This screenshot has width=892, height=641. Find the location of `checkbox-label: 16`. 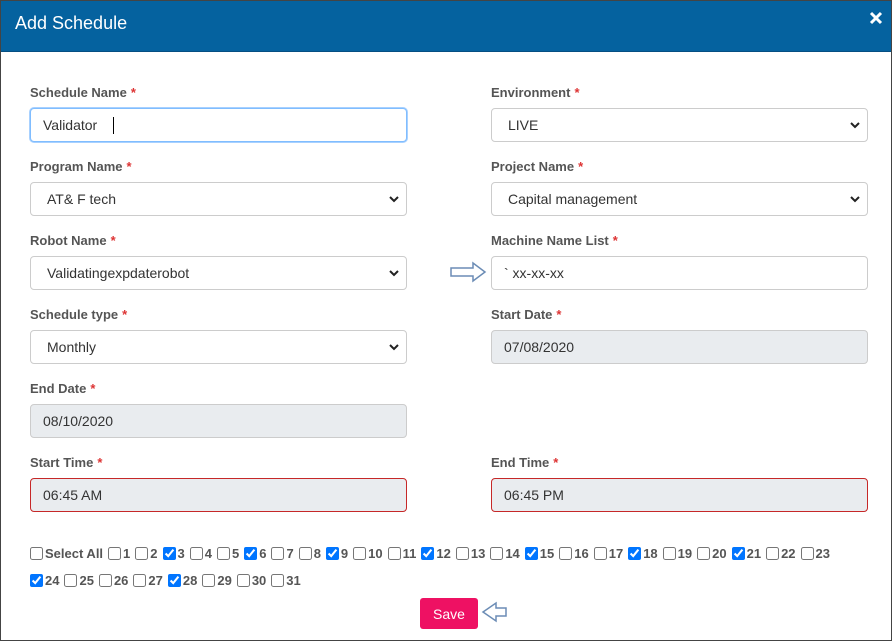

checkbox-label: 16 is located at coordinates (581, 553).